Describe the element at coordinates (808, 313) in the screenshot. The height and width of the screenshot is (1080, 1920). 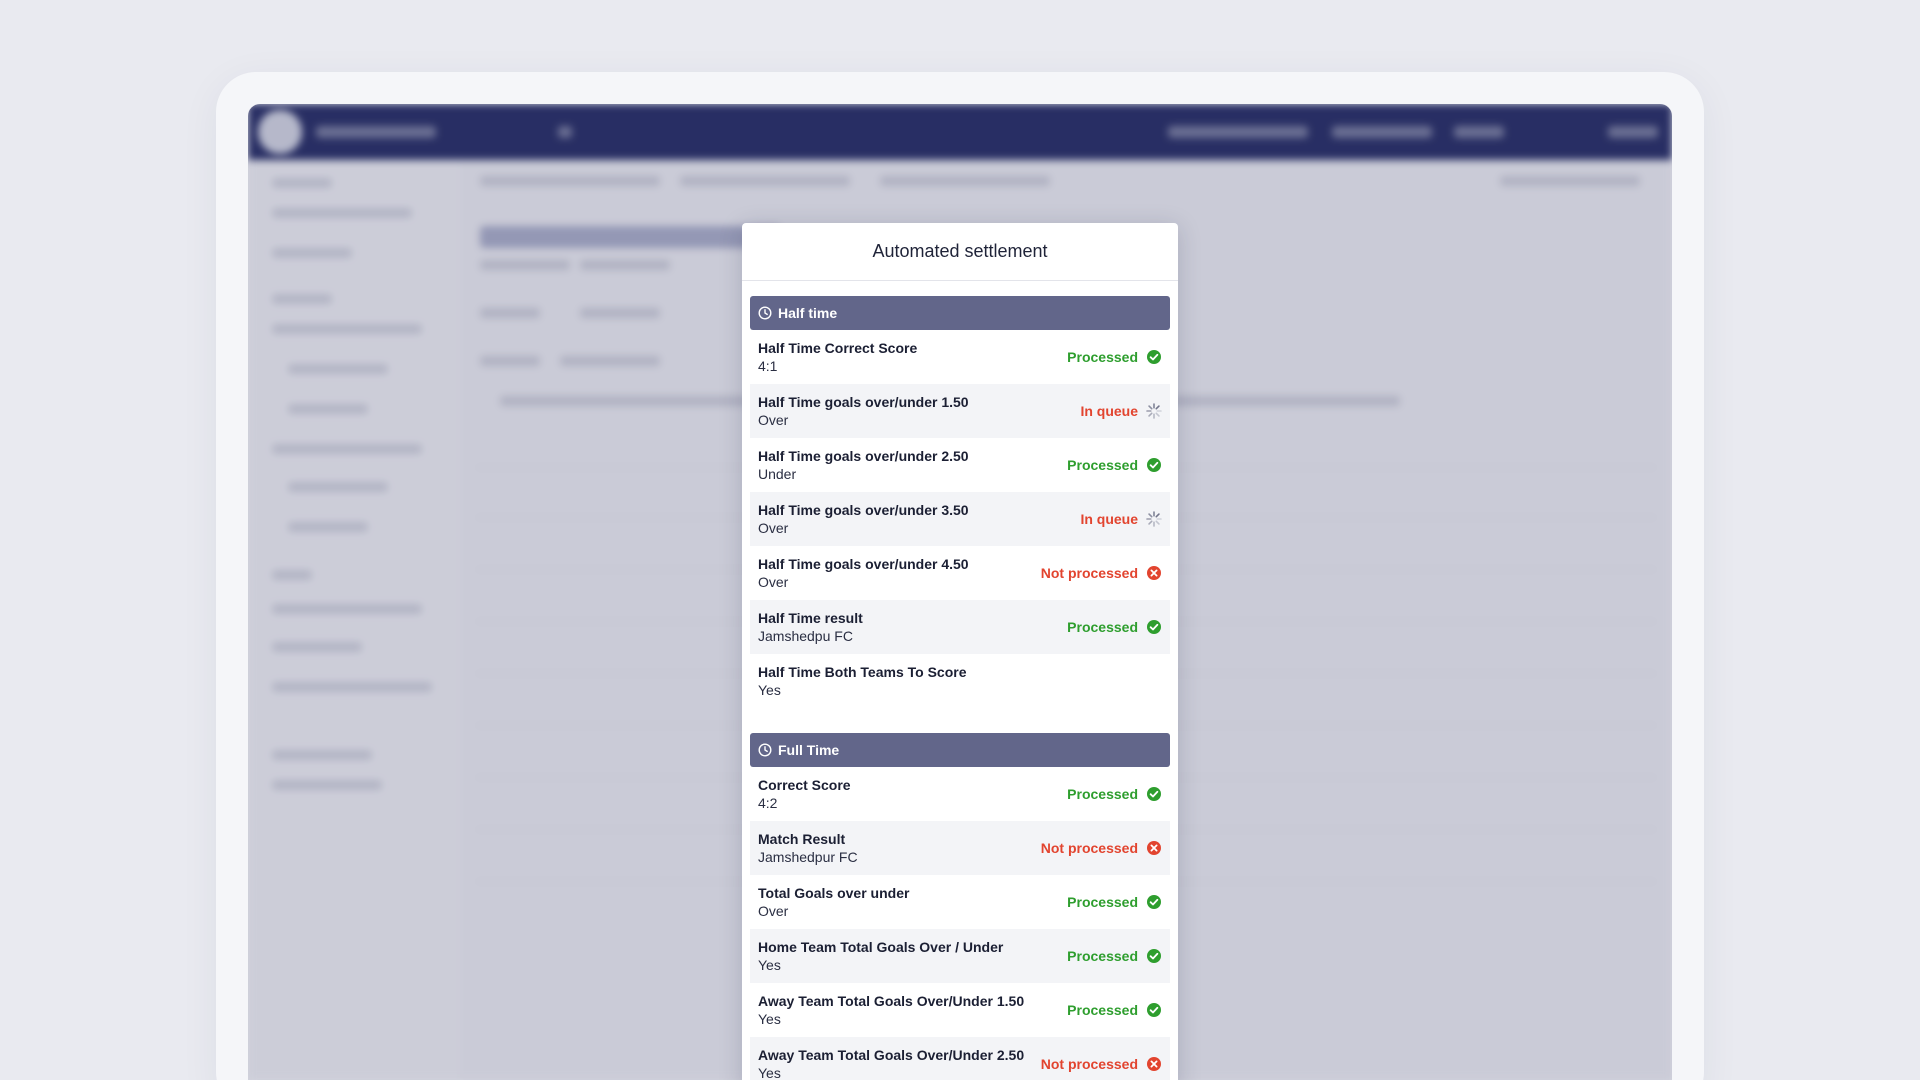
I see `section-label: Half time` at that location.